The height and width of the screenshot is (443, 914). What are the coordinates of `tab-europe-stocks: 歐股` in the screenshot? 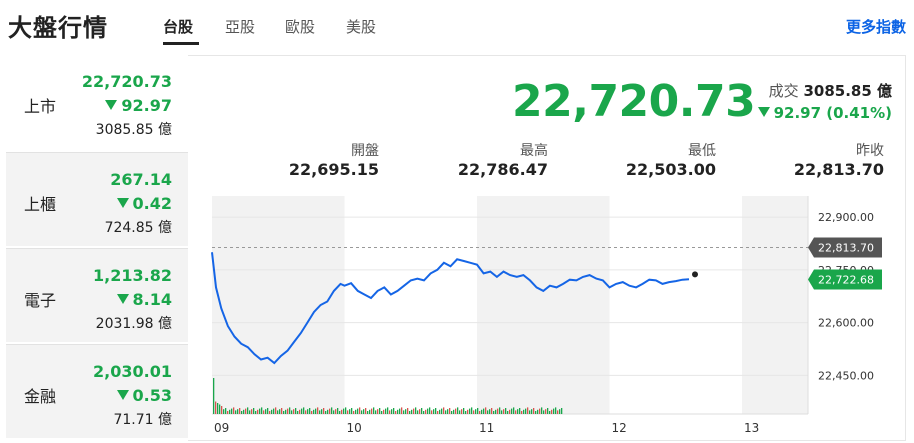 It's located at (300, 27).